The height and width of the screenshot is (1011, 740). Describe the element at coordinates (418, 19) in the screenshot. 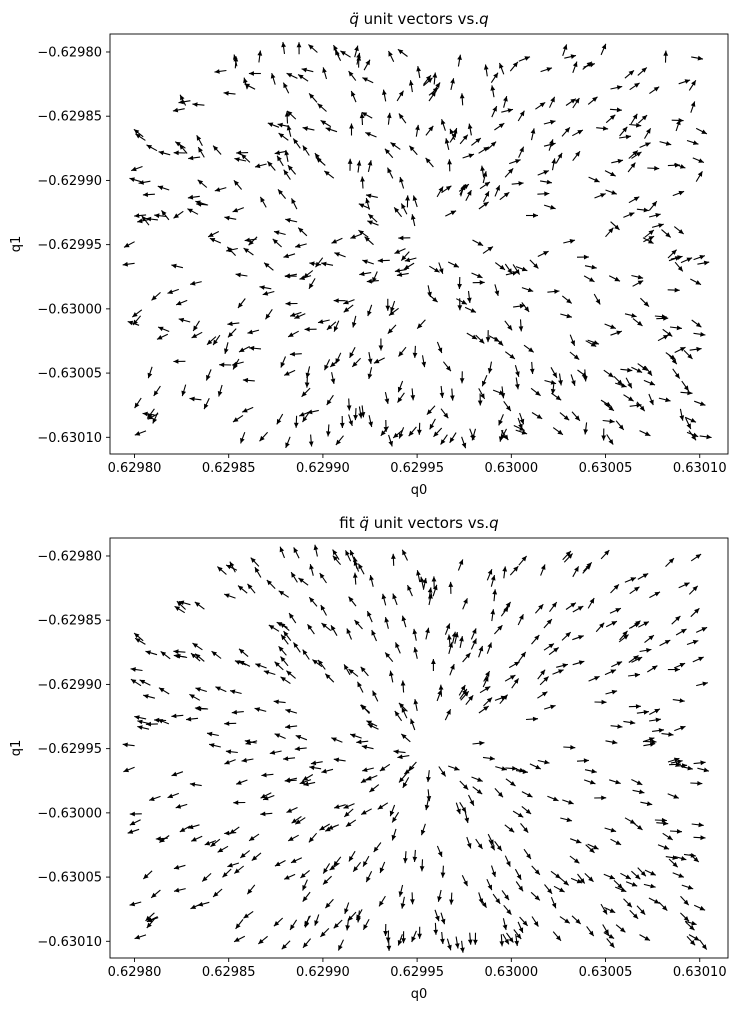

I see `chart-title: q̈ unit vectors vs.q` at that location.